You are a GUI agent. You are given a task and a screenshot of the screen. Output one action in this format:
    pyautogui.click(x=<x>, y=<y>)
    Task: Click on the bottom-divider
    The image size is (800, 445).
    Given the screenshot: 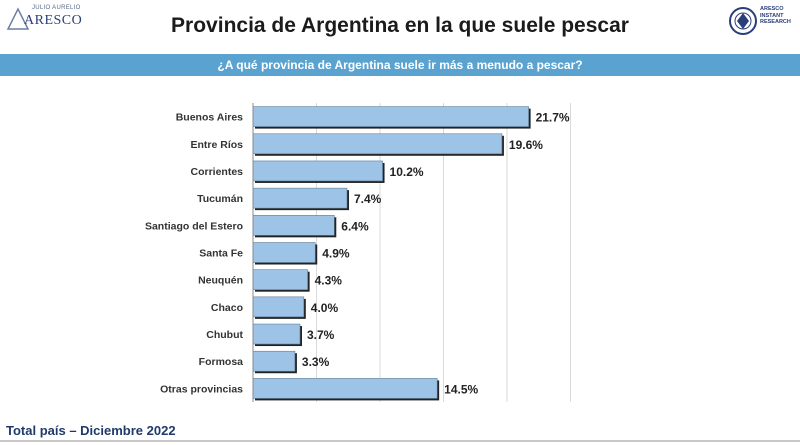 What is the action you would take?
    pyautogui.click(x=400, y=441)
    